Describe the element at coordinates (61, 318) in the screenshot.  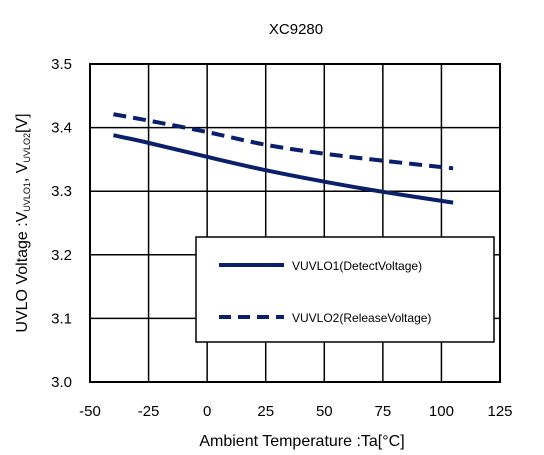
I see `y-tick-label: 3.1` at that location.